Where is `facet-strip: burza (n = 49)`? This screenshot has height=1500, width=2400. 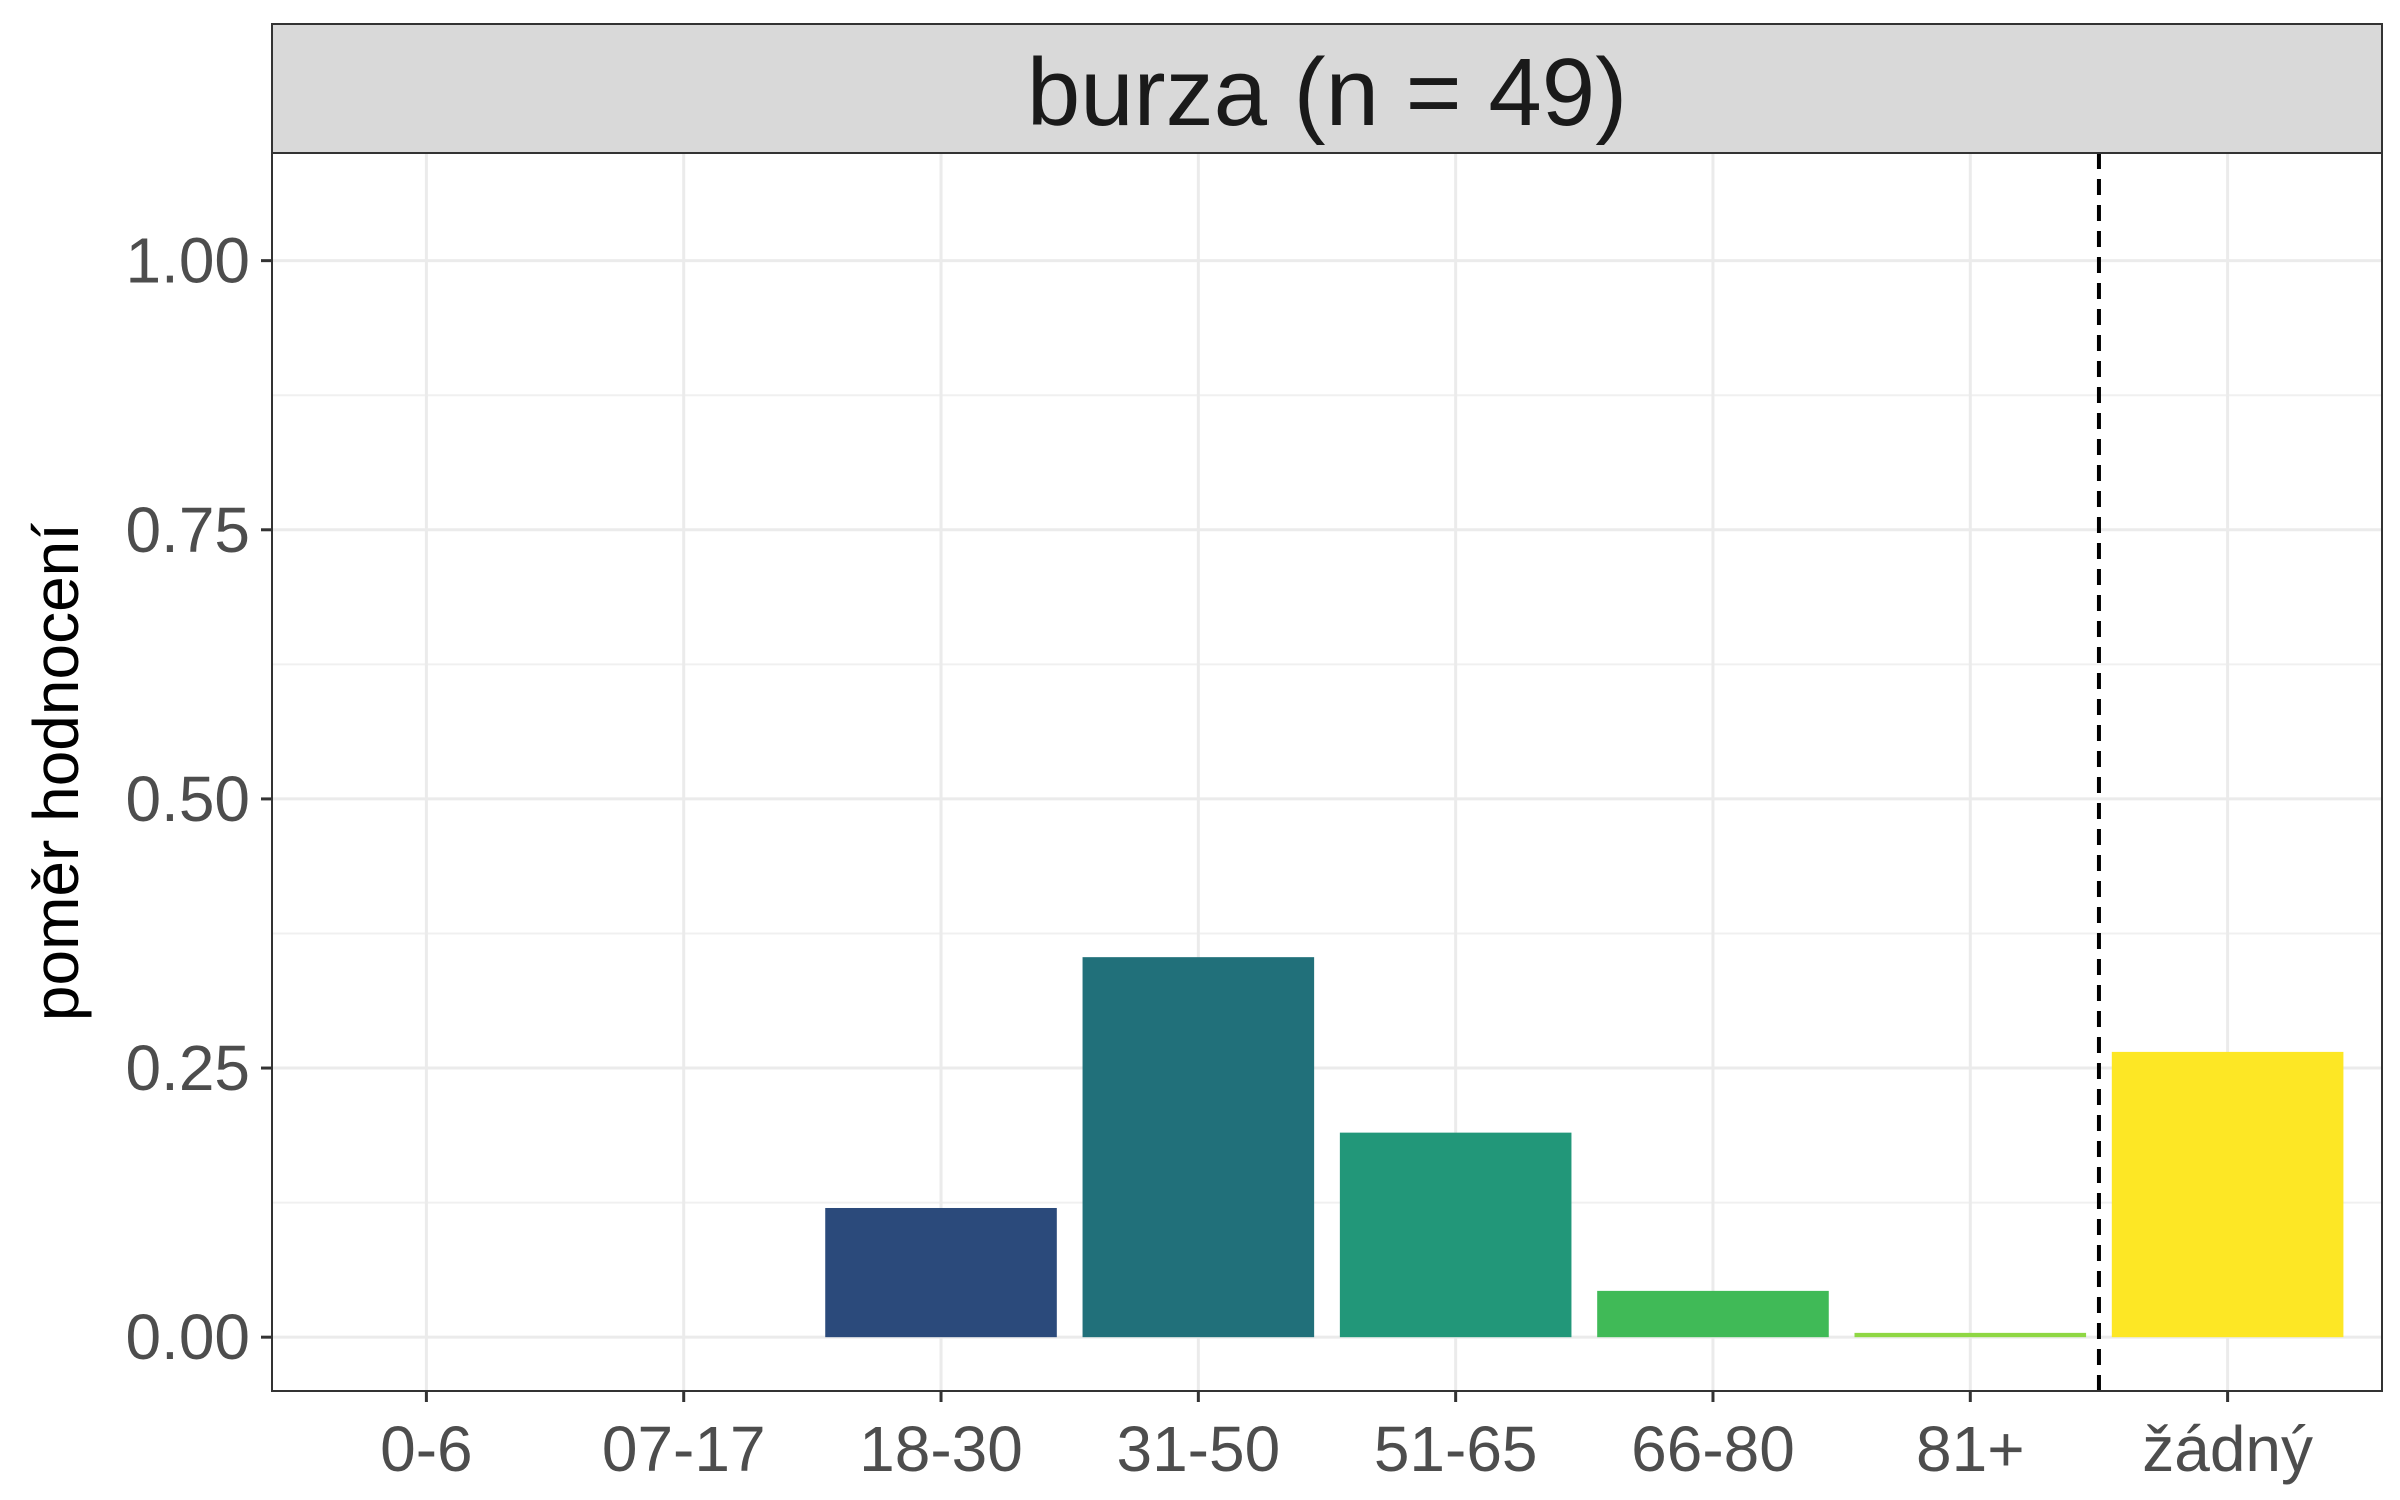 facet-strip: burza (n = 49) is located at coordinates (1327, 88).